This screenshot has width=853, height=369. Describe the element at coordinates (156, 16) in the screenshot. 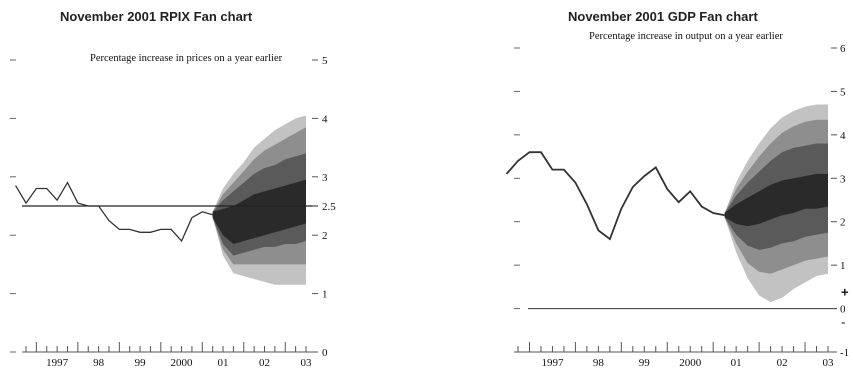

I see `rpix-chart-title: November 2001 RPIX Fan chart` at that location.